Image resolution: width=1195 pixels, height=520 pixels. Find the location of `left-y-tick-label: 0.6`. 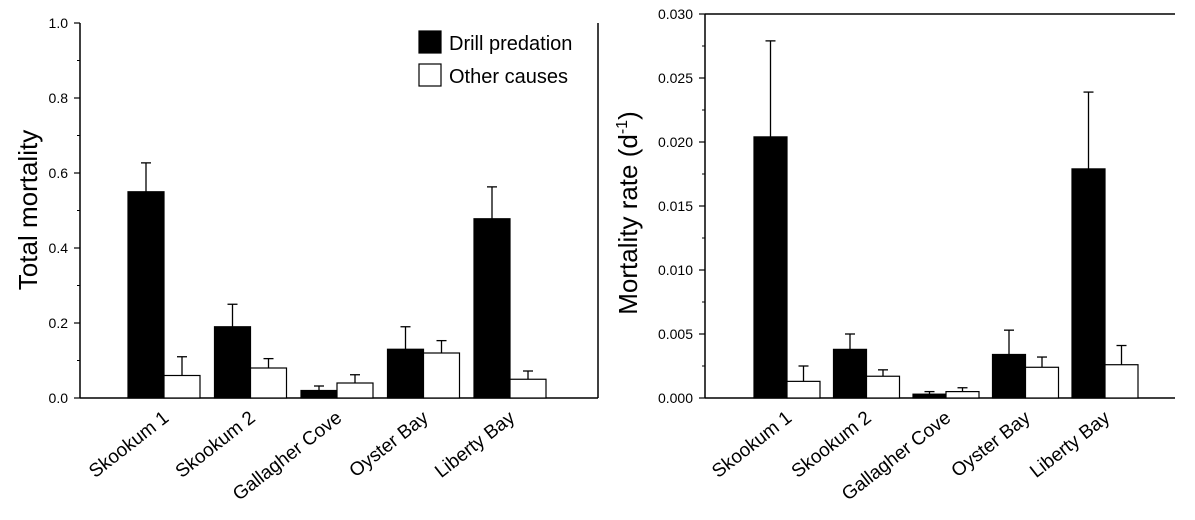

left-y-tick-label: 0.6 is located at coordinates (59, 173).